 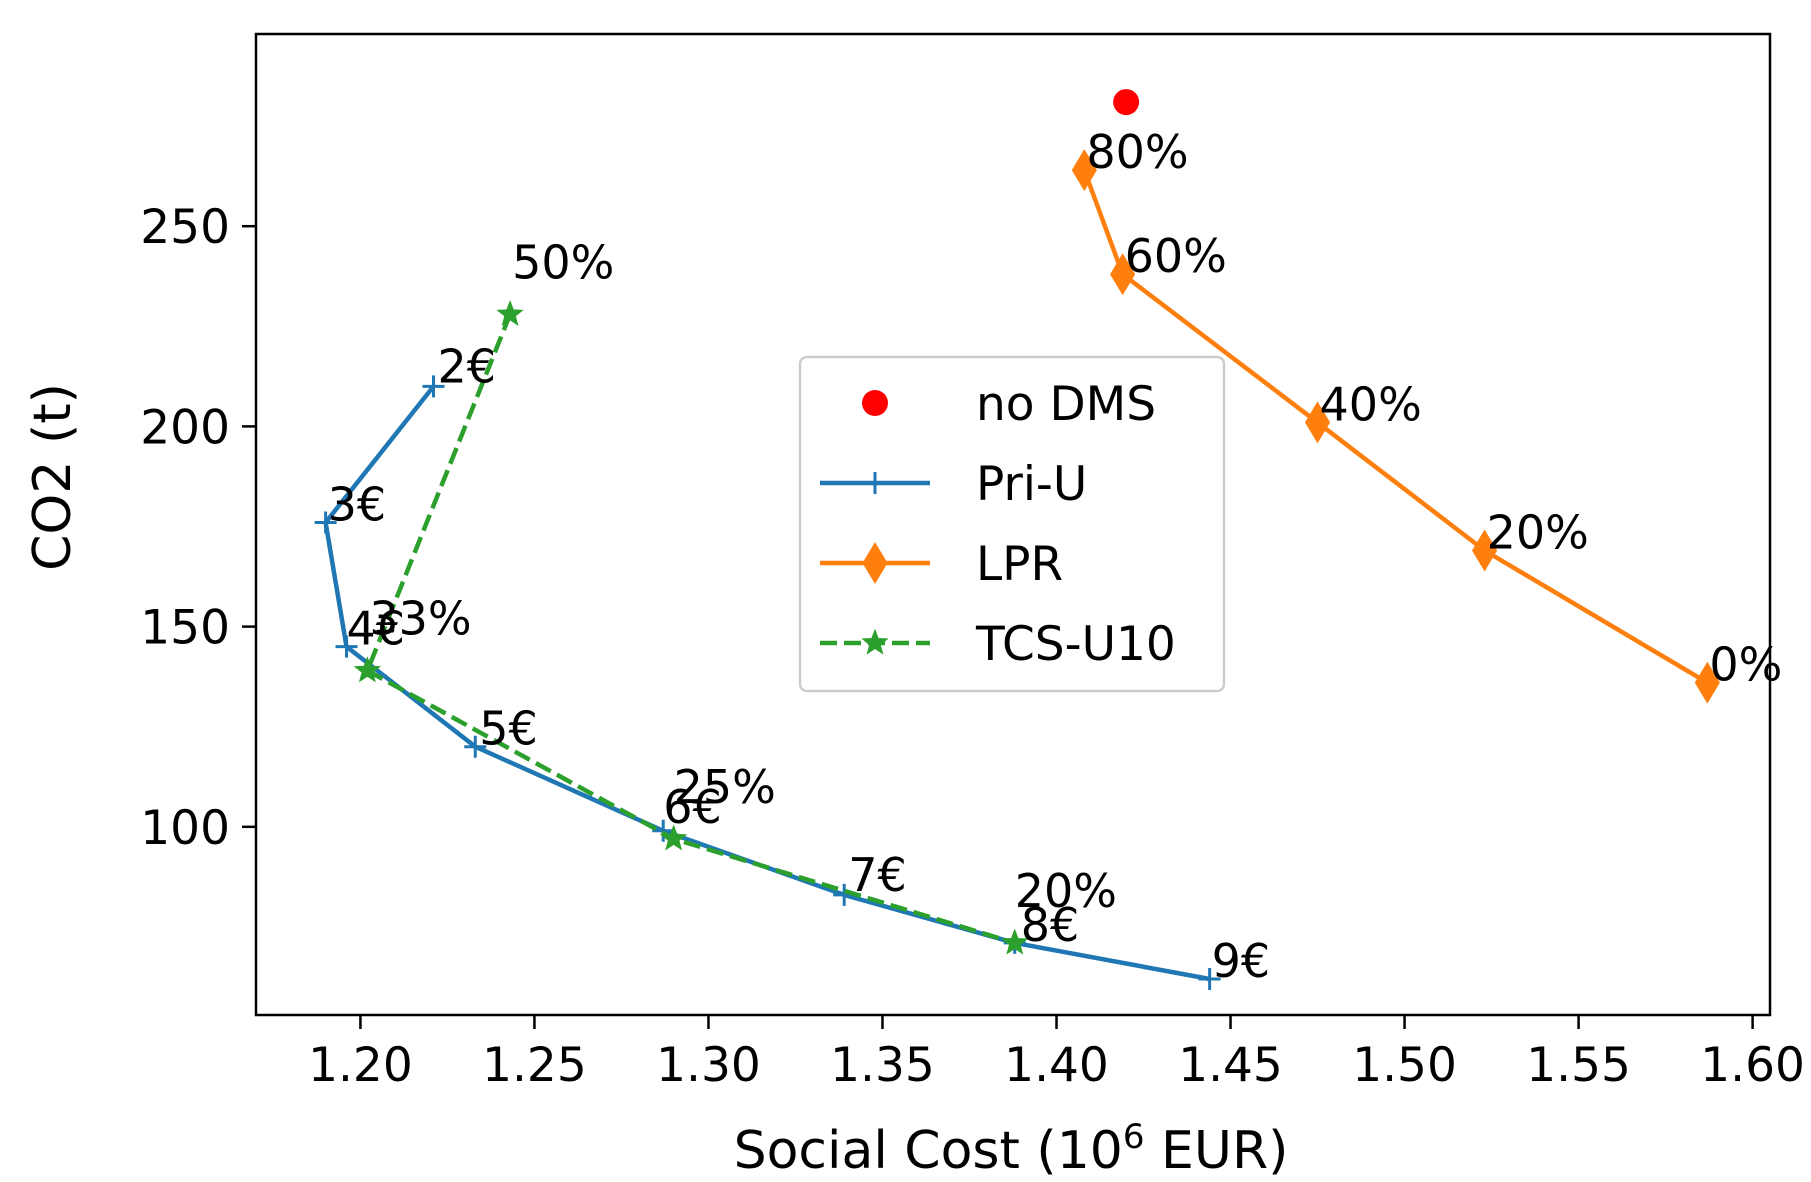 I want to click on x-axis-label: Social Cost (106 EUR), so click(x=1011, y=1147).